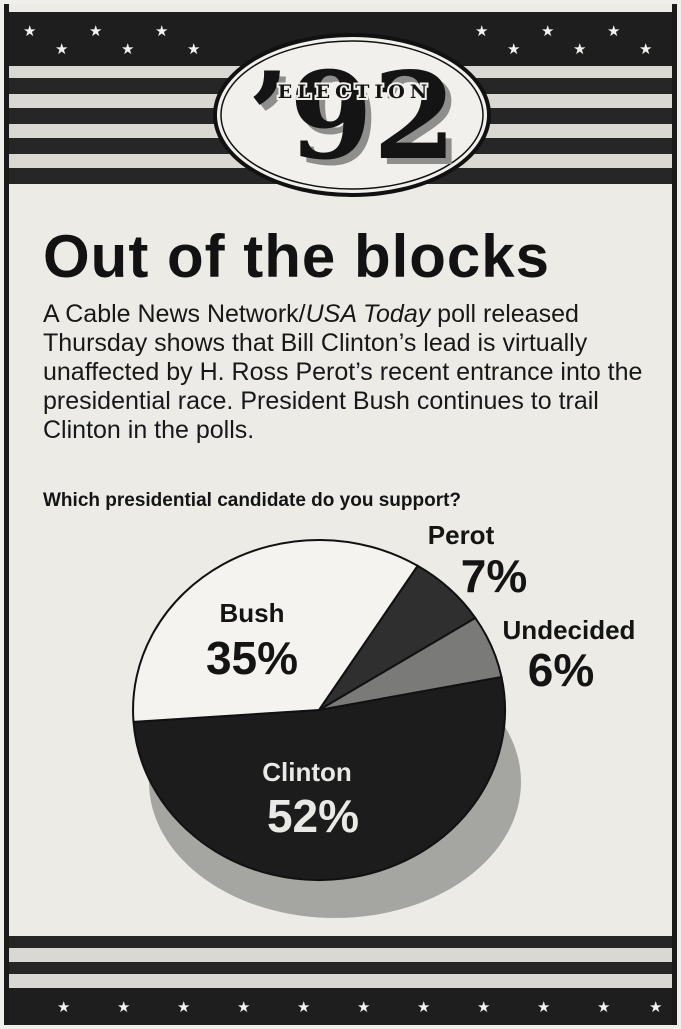 This screenshot has width=681, height=1029. Describe the element at coordinates (355, 92) in the screenshot. I see `logo-word: ELECTION` at that location.